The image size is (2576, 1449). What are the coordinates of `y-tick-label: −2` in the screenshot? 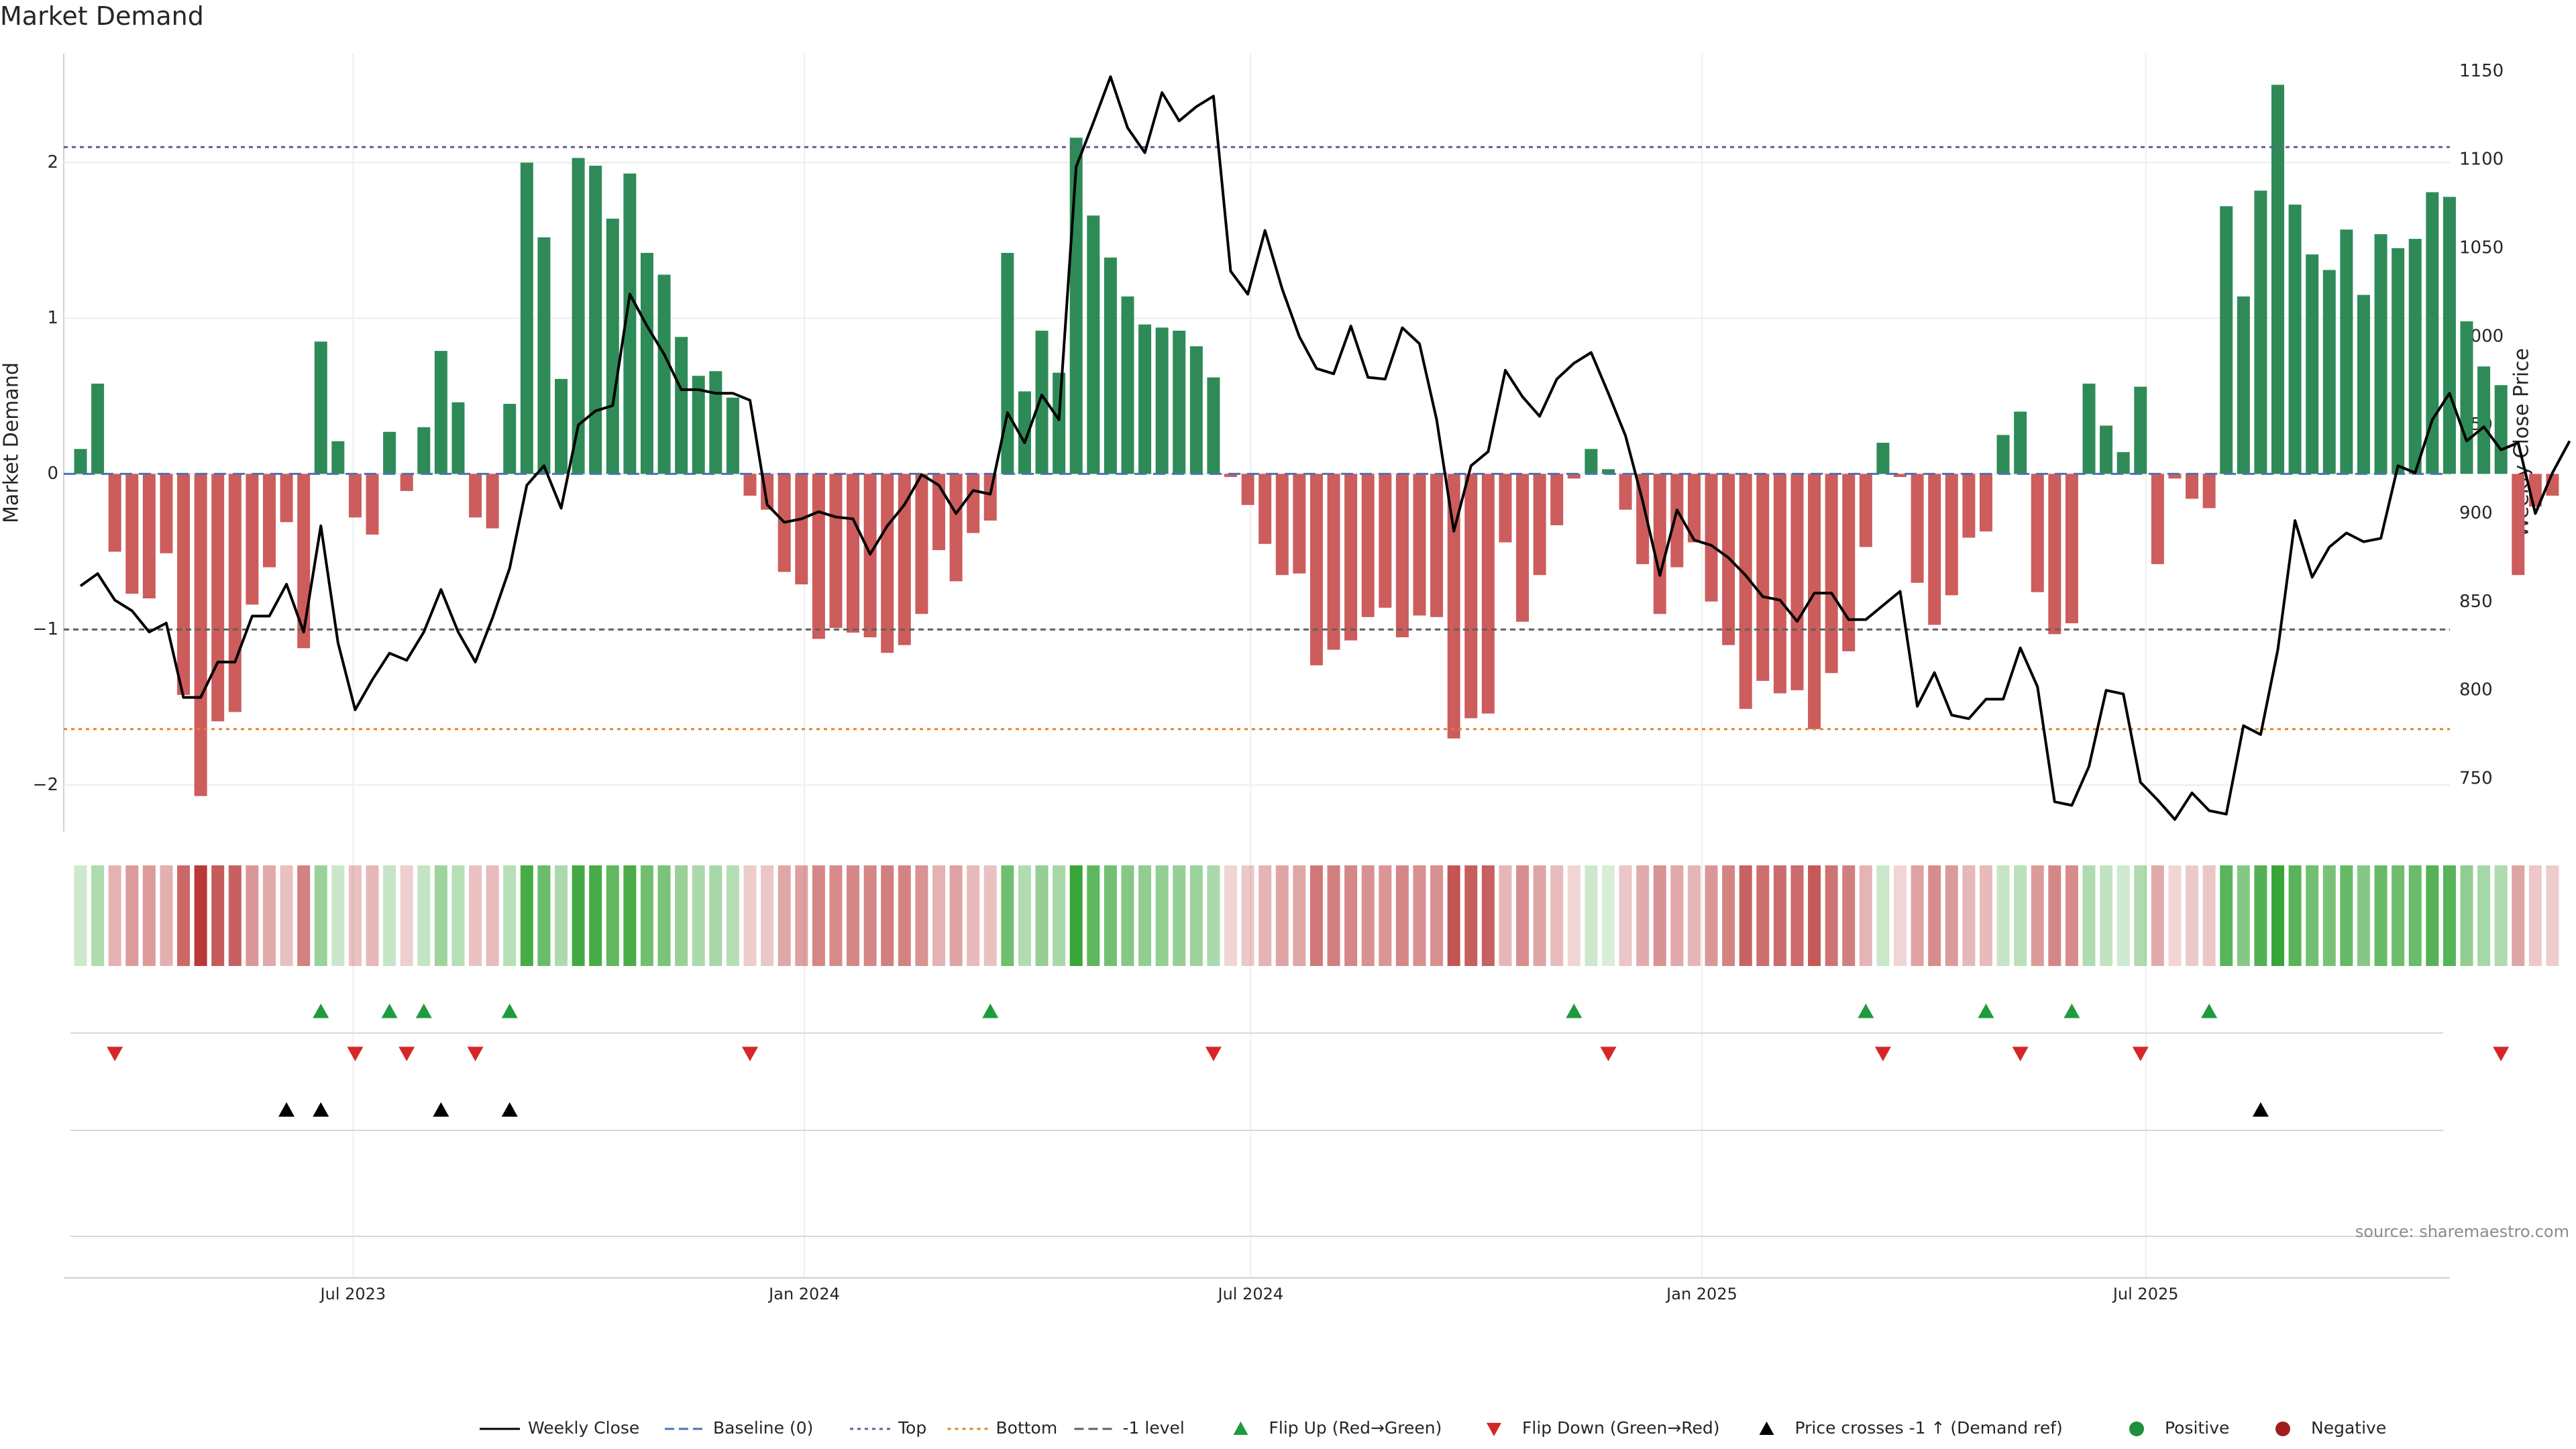 It's located at (45, 785).